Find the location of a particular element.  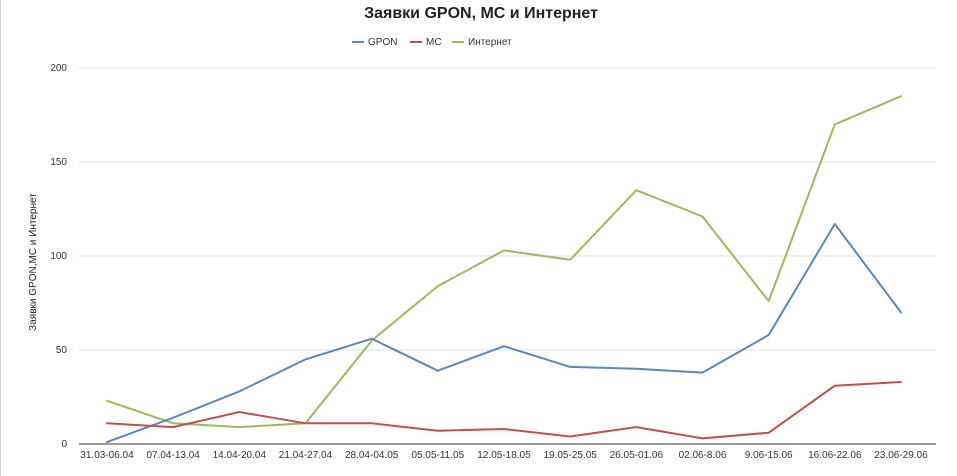

x-tick-label: 07.04-13.04 is located at coordinates (173, 455).